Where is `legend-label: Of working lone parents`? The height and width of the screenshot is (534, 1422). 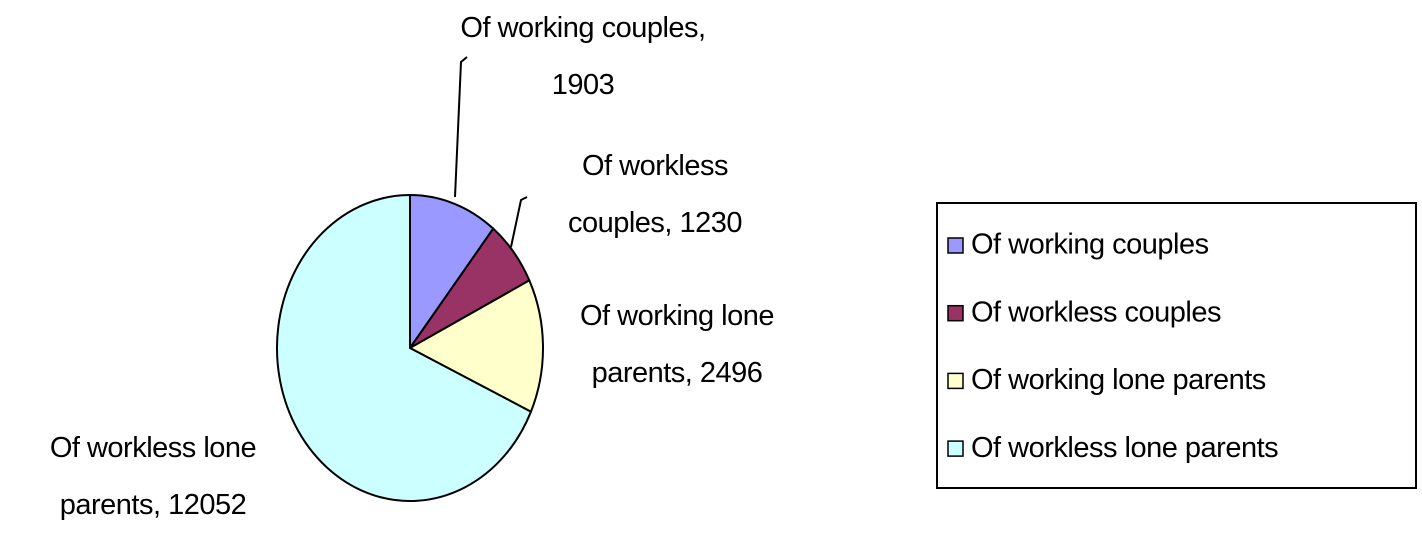
legend-label: Of working lone parents is located at coordinates (1118, 380).